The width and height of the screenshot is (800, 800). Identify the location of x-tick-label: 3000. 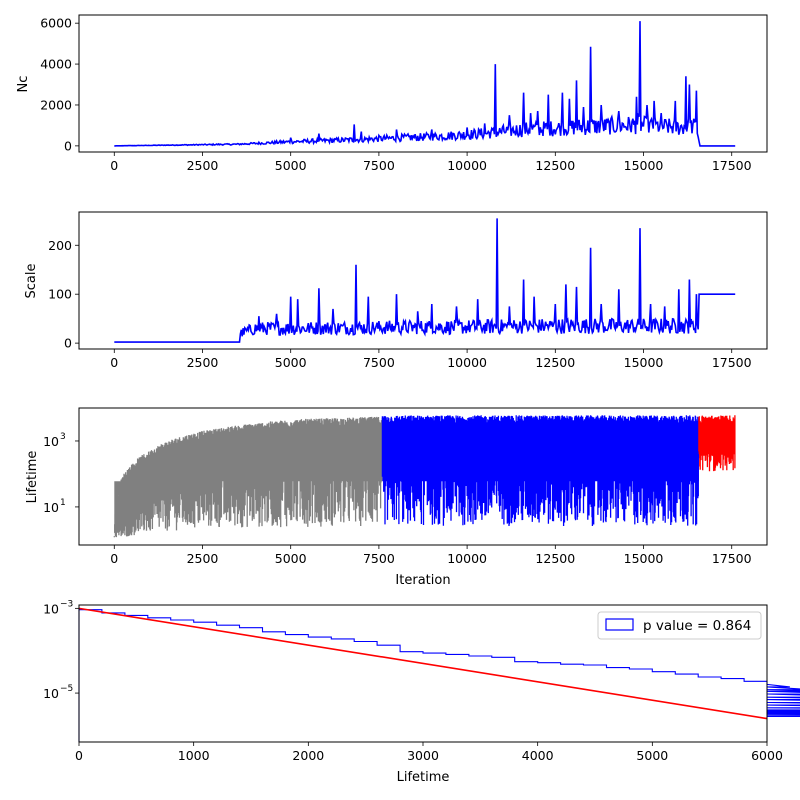
(423, 755).